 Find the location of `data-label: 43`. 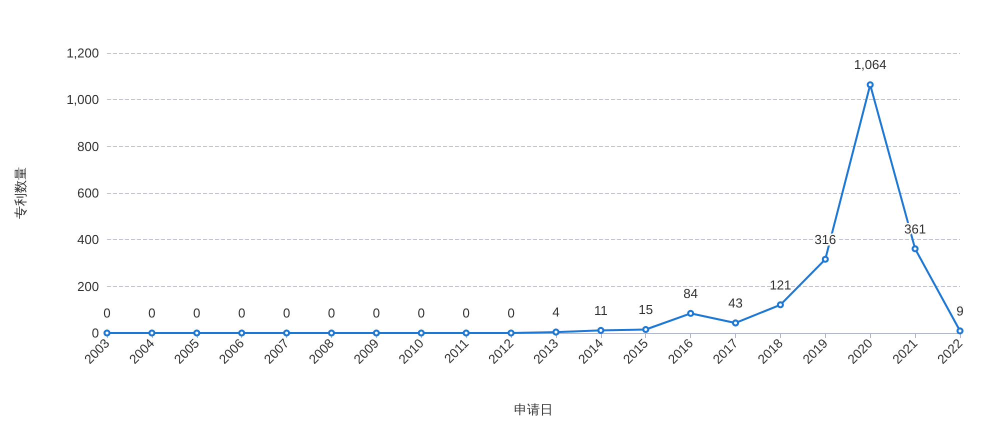

data-label: 43 is located at coordinates (735, 302).